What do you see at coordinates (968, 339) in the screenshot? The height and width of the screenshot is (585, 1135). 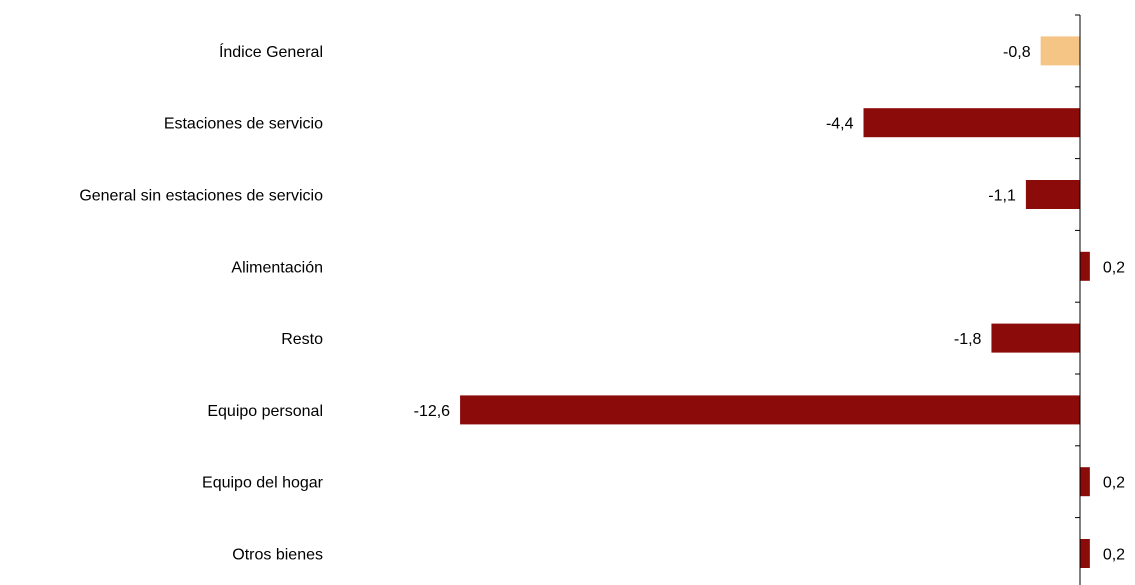 I see `data-label: -1,8` at bounding box center [968, 339].